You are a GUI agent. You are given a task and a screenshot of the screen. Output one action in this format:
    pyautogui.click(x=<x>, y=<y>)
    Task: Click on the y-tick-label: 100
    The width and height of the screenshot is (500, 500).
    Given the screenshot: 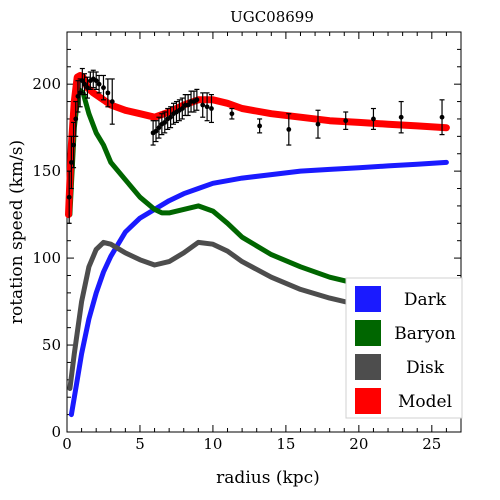 What is the action you would take?
    pyautogui.click(x=46, y=258)
    